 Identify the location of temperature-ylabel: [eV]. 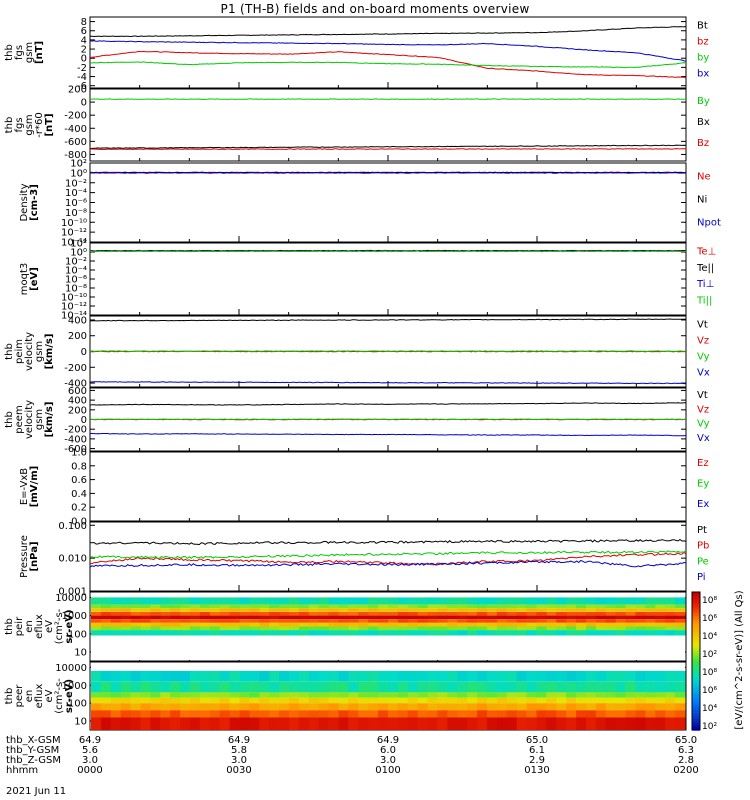
(34, 279).